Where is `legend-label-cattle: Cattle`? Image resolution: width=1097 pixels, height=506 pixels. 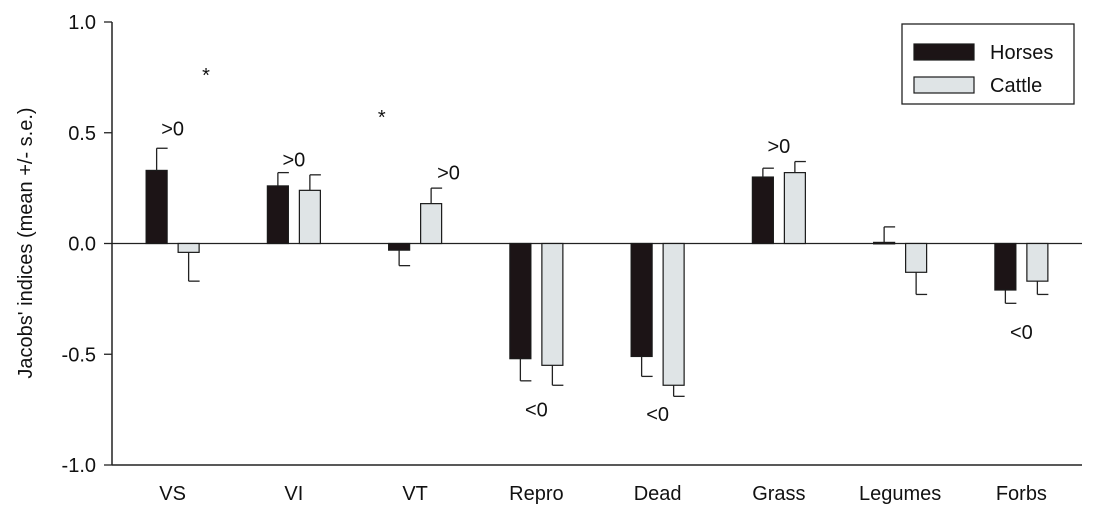
legend-label-cattle: Cattle is located at coordinates (1016, 86).